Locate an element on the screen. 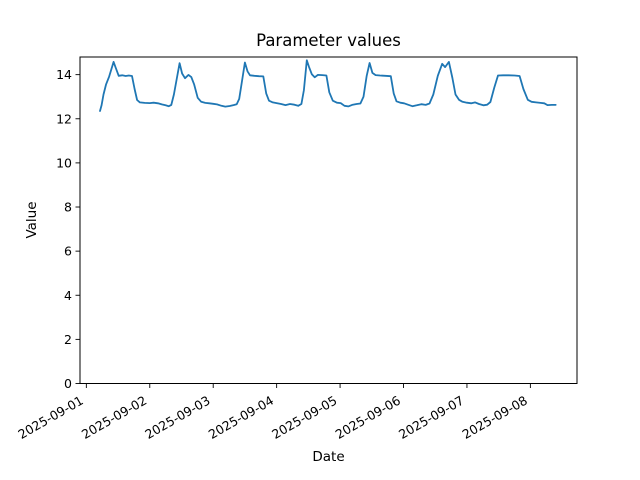  chart-title: Parameter values is located at coordinates (328, 40).